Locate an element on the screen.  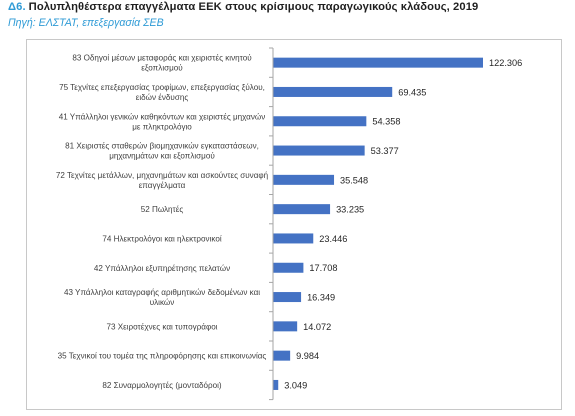
data-label: 35.548 is located at coordinates (354, 180).